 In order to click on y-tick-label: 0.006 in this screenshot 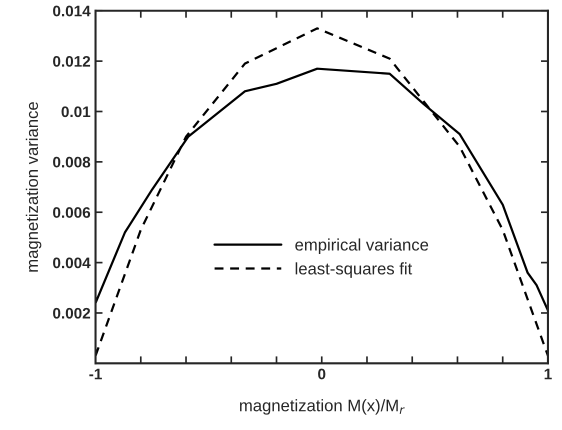, I will do `click(71, 212)`.